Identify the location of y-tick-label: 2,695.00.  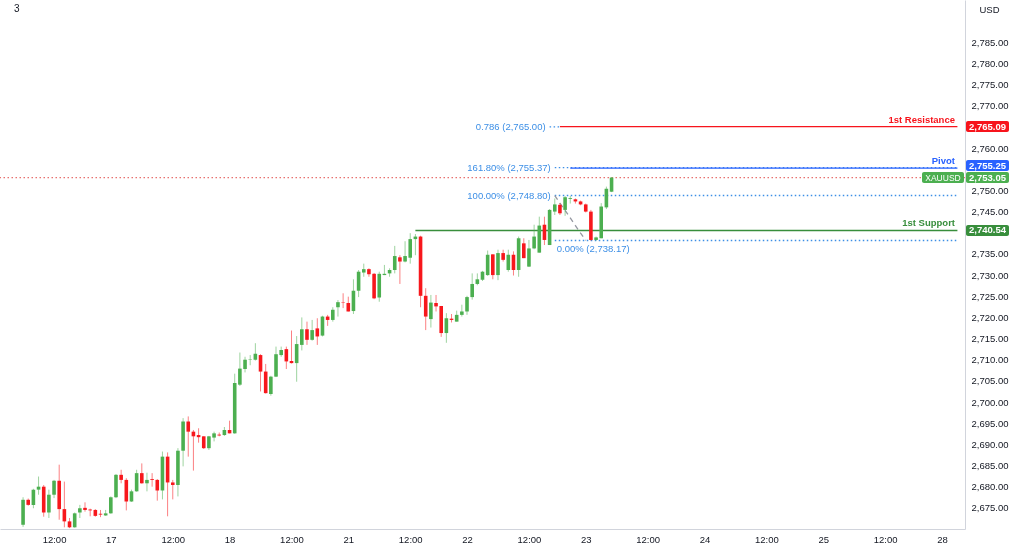
(990, 423).